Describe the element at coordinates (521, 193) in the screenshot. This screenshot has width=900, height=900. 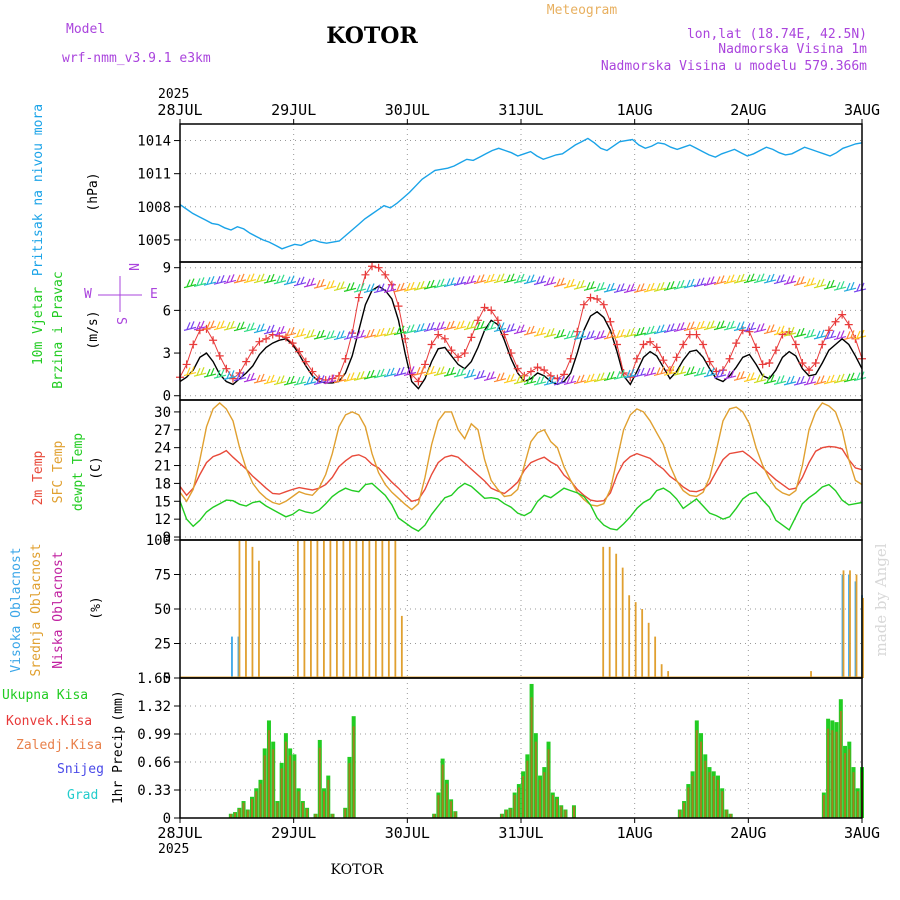
I see `series-line` at that location.